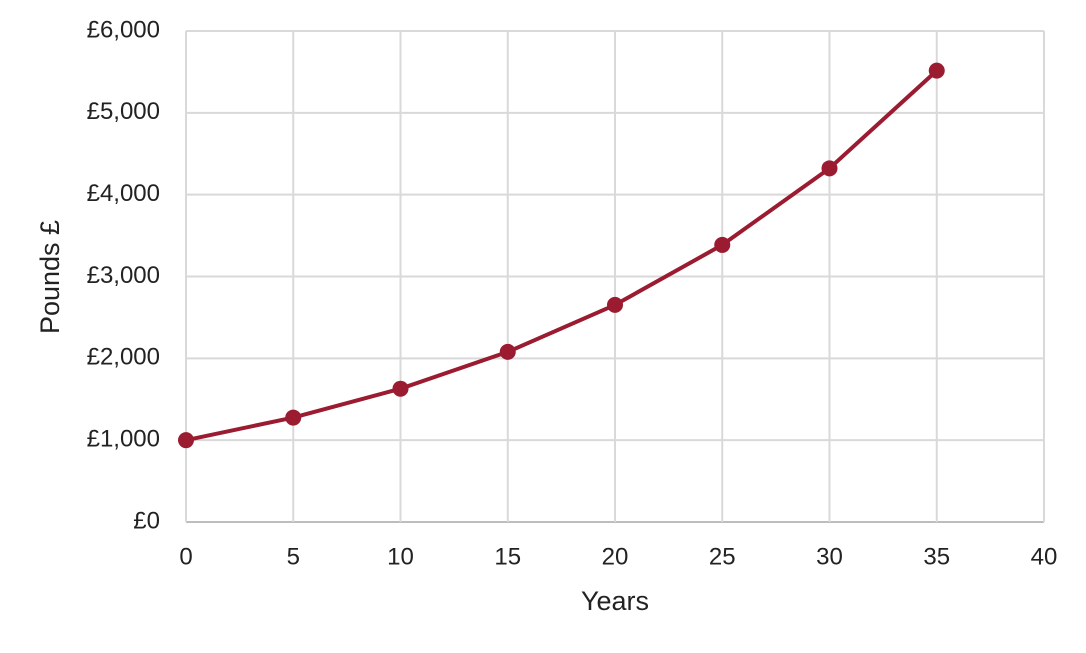 Image resolution: width=1086 pixels, height=653 pixels. Describe the element at coordinates (123, 29) in the screenshot. I see `y-tick-label: £6,000` at that location.